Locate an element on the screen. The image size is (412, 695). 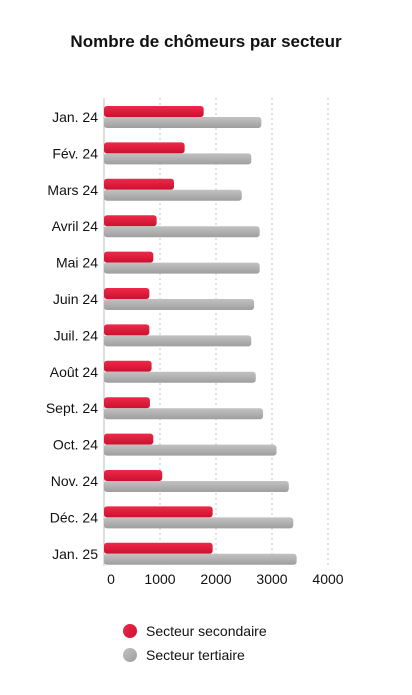
category-label: Nov. 24 is located at coordinates (74, 481).